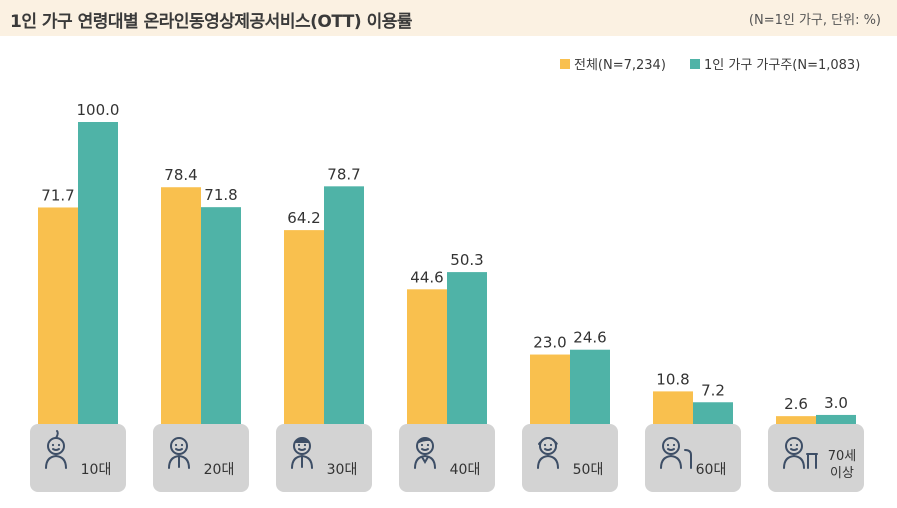 The image size is (897, 508). What do you see at coordinates (343, 174) in the screenshot?
I see `data-label: 78.7` at bounding box center [343, 174].